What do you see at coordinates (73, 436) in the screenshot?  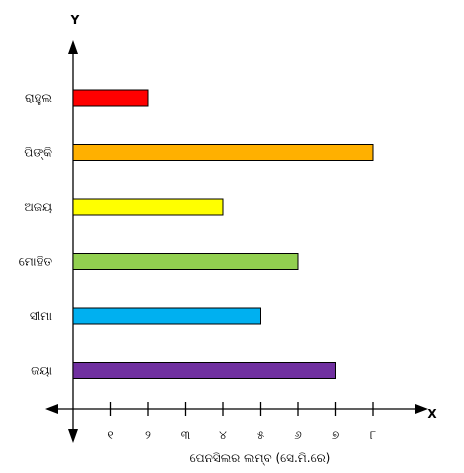 I see `y-axis-arrow-down-icon` at bounding box center [73, 436].